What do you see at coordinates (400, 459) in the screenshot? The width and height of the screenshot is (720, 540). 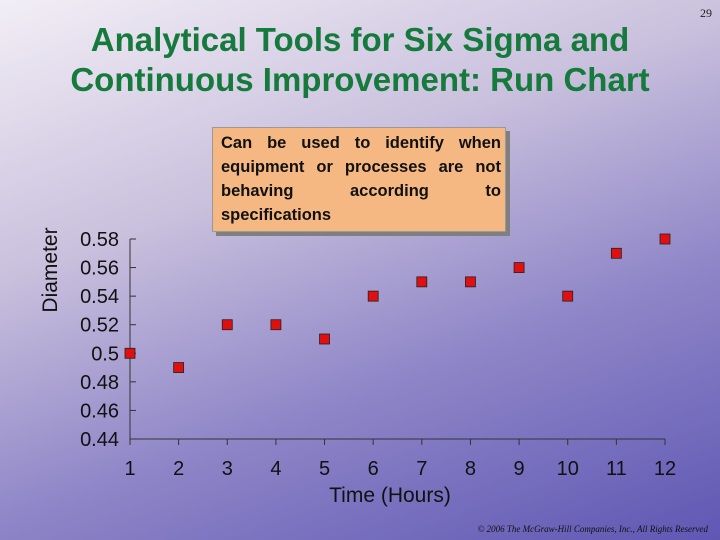 I see `x-axis: 1 2 3 4 5 6 7 8 9 10 11 12` at bounding box center [400, 459].